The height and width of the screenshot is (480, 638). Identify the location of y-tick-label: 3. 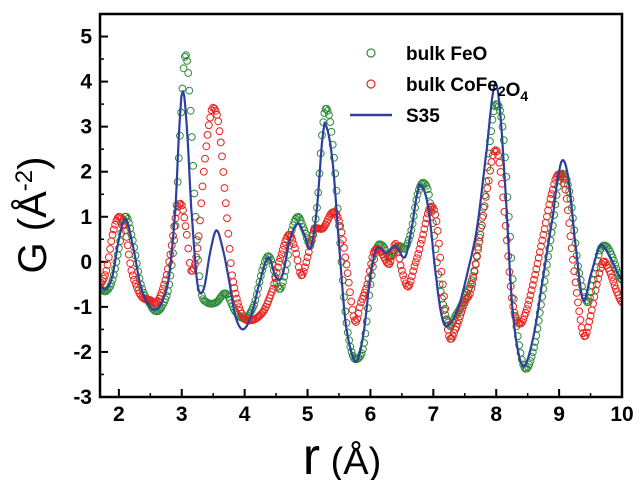
(86, 127).